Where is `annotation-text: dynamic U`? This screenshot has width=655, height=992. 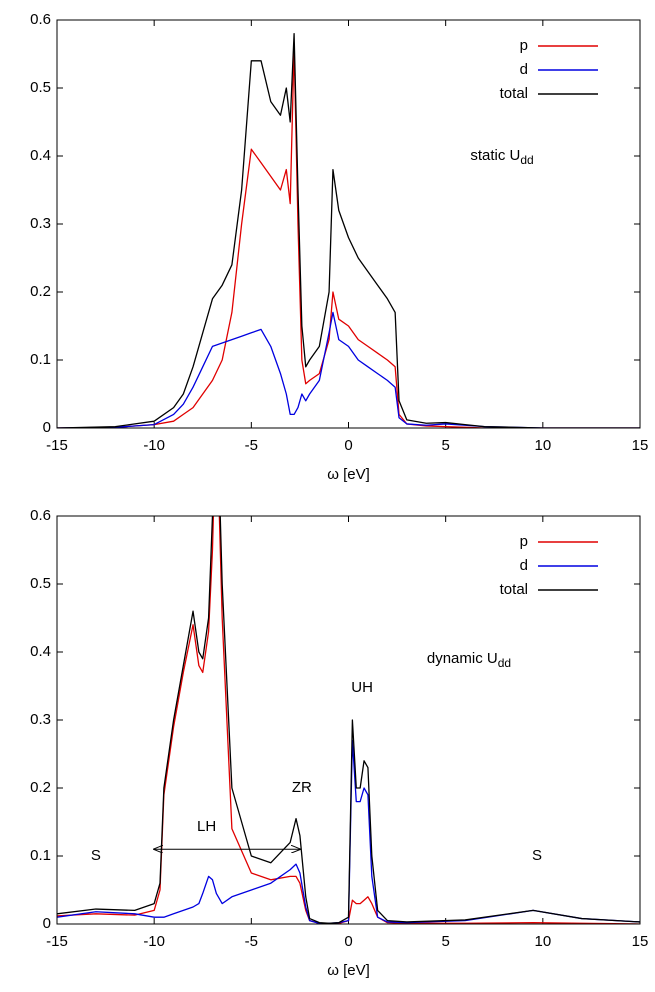
annotation-text: dynamic U is located at coordinates (462, 658).